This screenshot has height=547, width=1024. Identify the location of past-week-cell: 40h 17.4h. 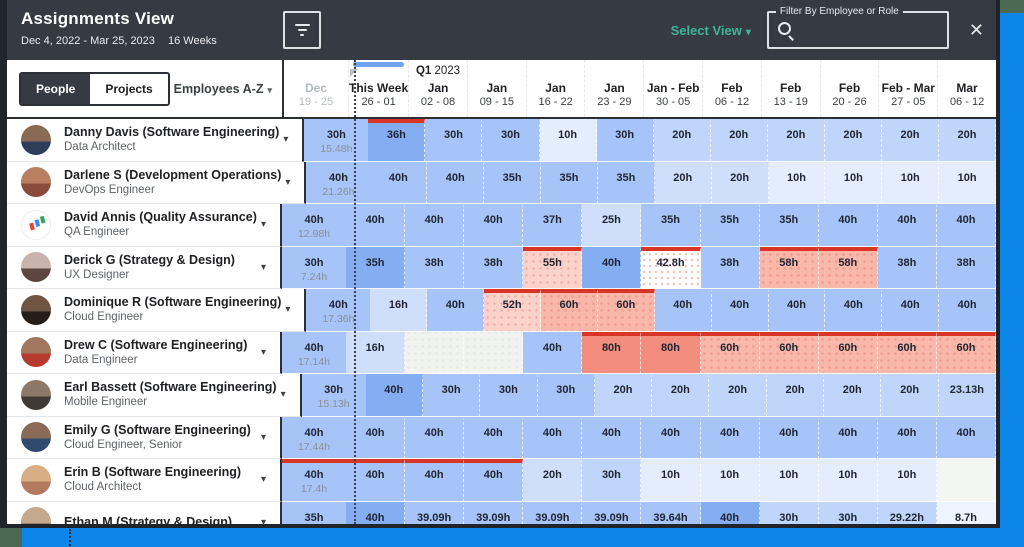
(314, 480).